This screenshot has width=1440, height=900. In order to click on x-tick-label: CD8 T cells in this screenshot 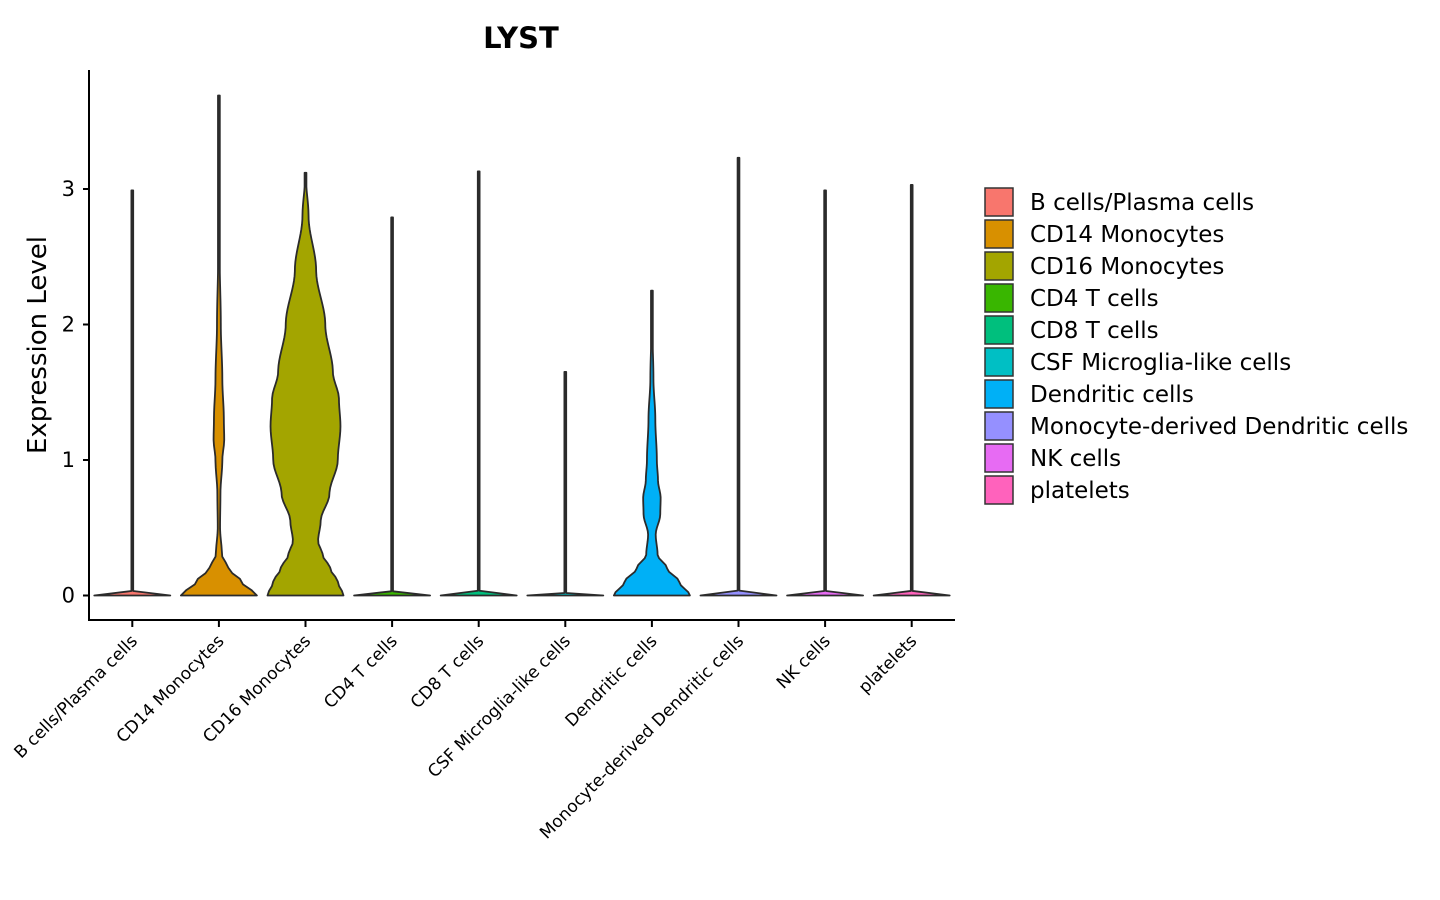, I will do `click(447, 671)`.